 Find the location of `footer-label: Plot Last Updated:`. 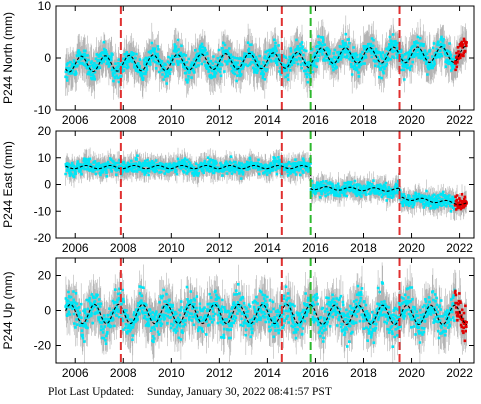

footer-label: Plot Last Updated: is located at coordinates (91, 392).